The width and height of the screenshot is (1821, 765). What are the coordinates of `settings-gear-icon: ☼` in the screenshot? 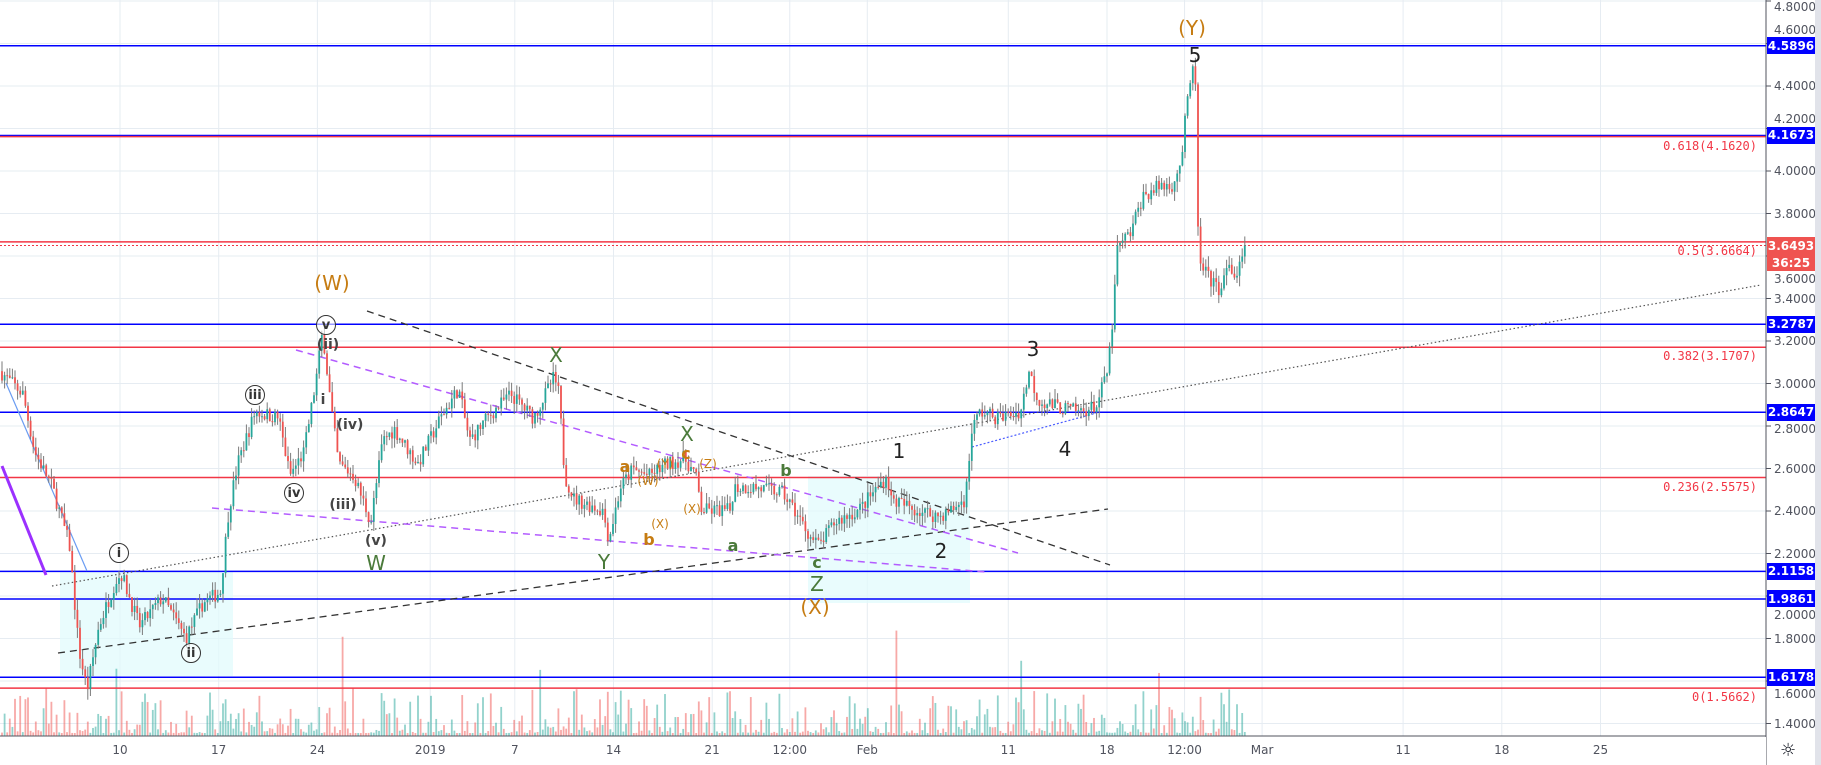 It's located at (1788, 750).